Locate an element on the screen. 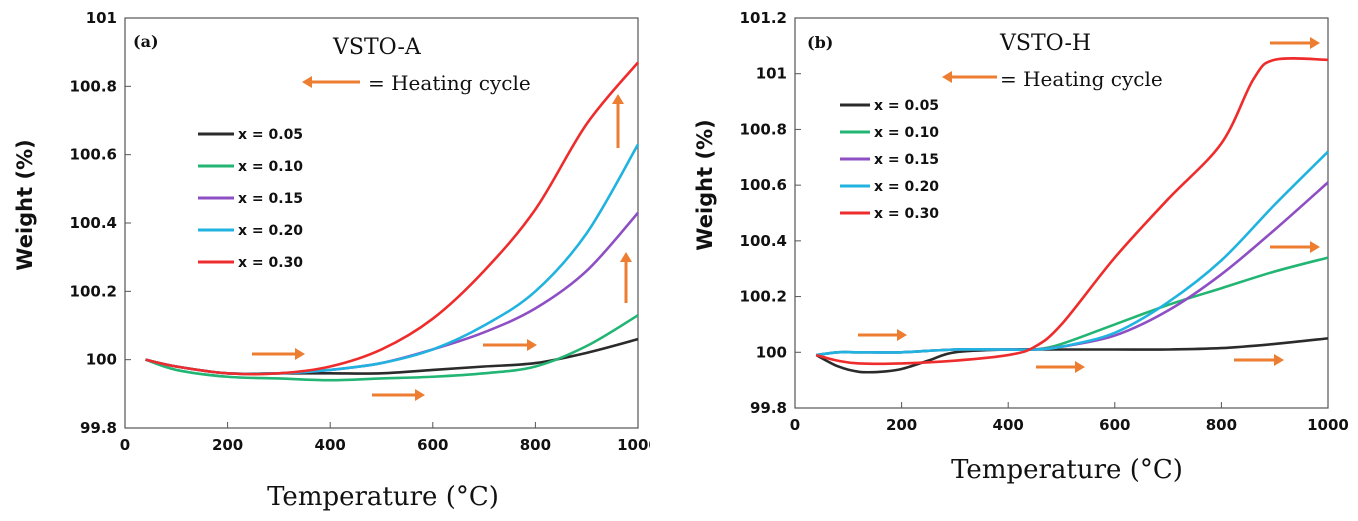  y-tick-label: 101.2 is located at coordinates (763, 18).